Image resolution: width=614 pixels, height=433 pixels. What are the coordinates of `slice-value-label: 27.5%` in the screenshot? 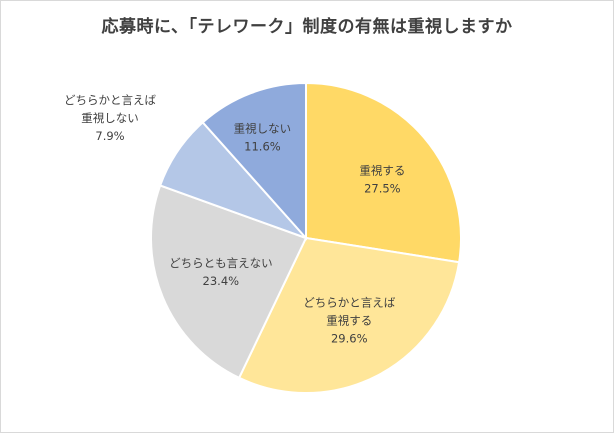 It's located at (382, 189).